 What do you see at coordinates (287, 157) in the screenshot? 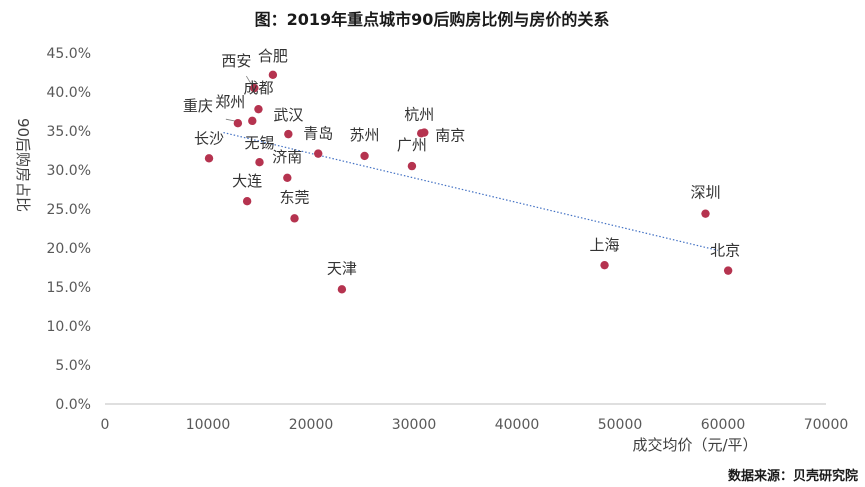
I see `data-label: 济南` at bounding box center [287, 157].